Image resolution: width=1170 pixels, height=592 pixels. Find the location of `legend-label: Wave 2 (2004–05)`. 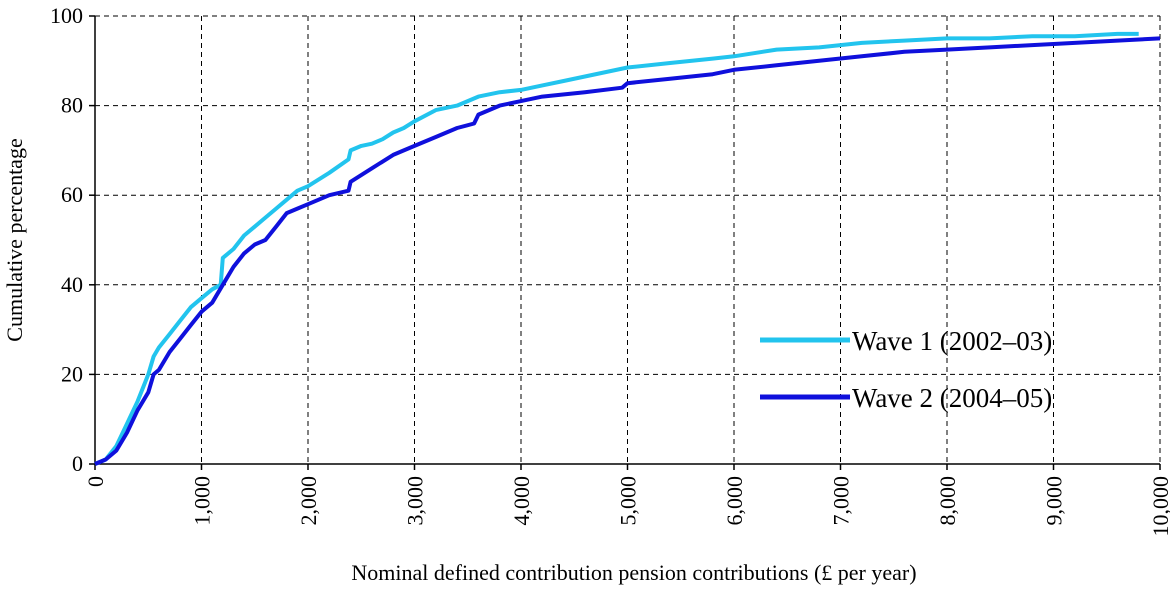

legend-label: Wave 2 (2004–05) is located at coordinates (952, 398).